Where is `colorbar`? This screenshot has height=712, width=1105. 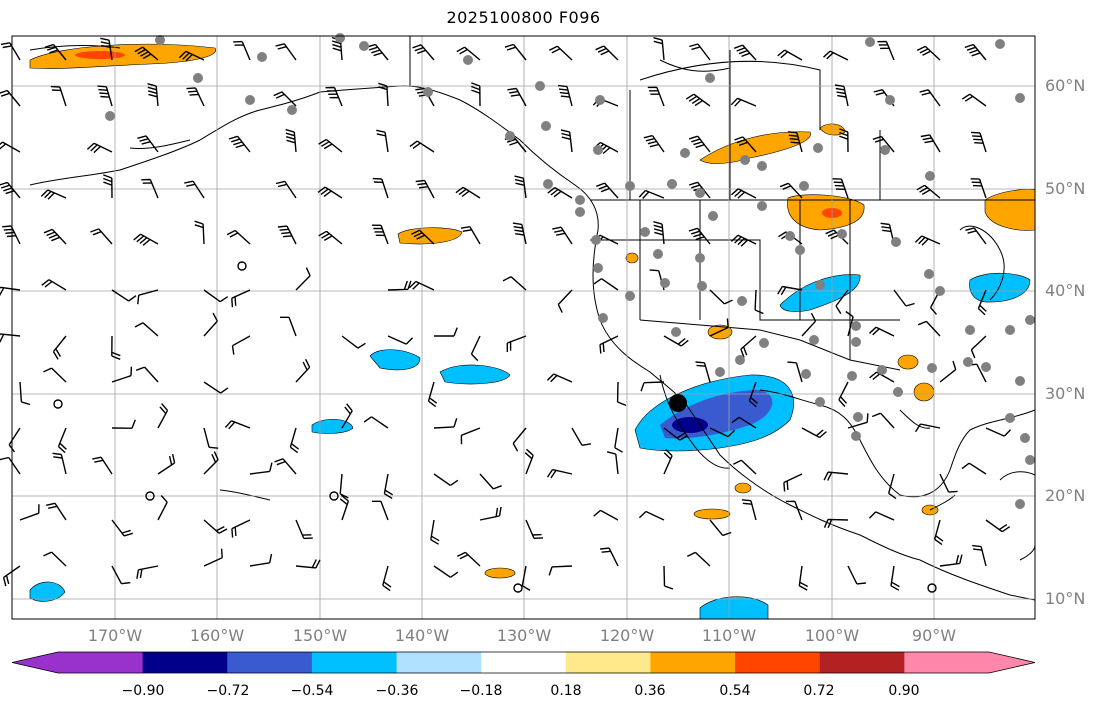
colorbar is located at coordinates (523, 662).